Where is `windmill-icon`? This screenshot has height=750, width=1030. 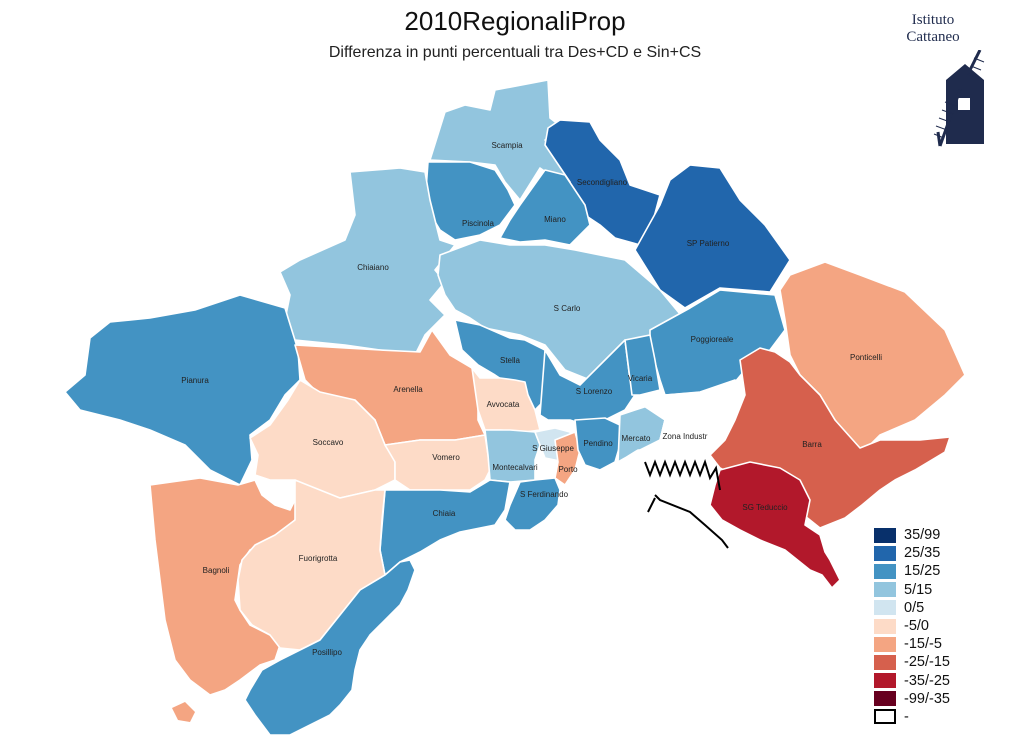 windmill-icon is located at coordinates (959, 98).